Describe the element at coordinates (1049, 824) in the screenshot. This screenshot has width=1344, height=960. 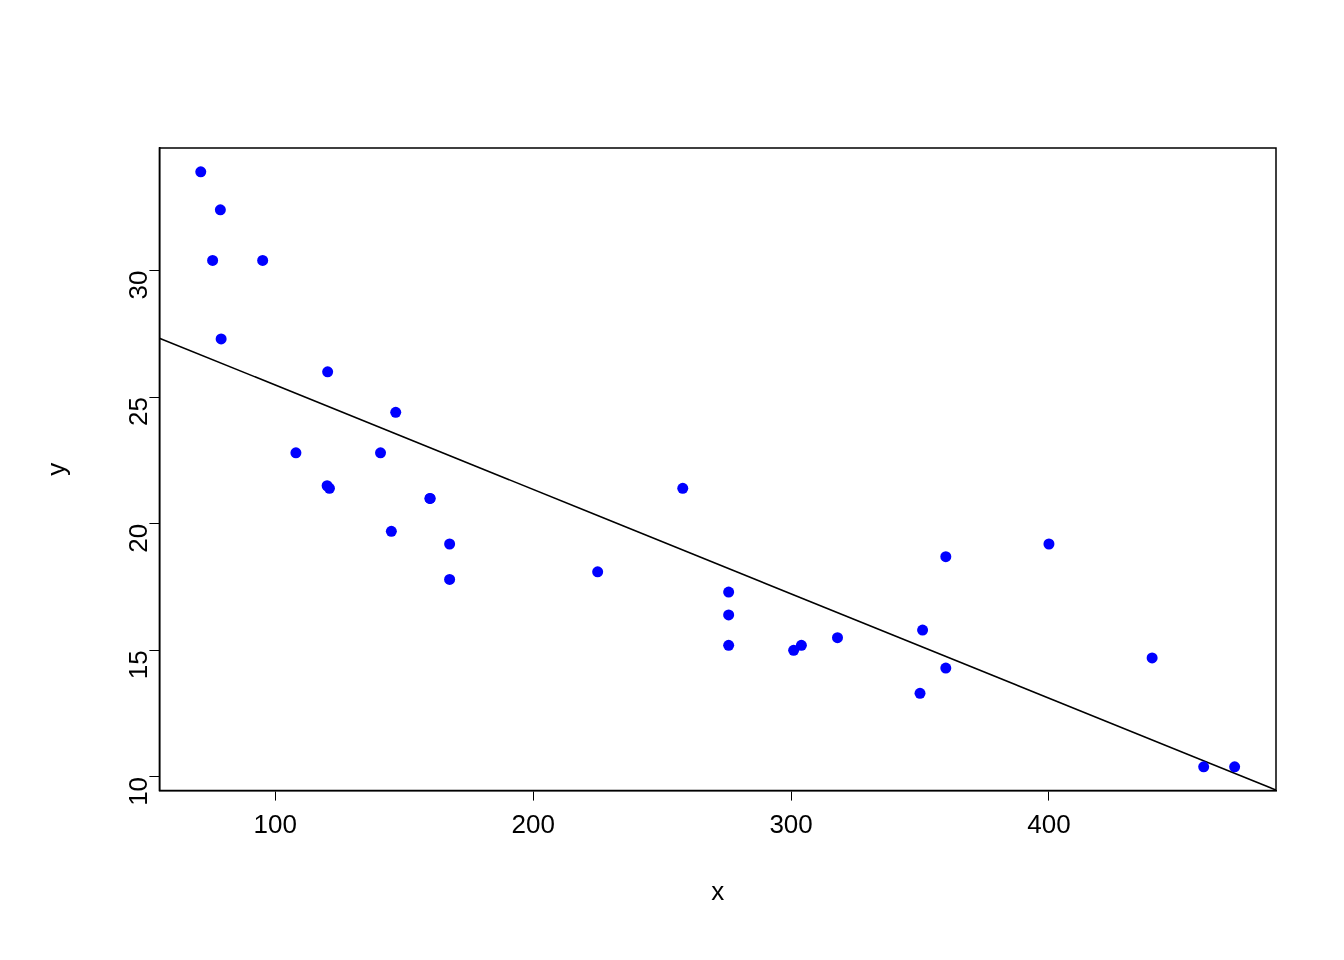
I see `x-tick-label: 400` at that location.